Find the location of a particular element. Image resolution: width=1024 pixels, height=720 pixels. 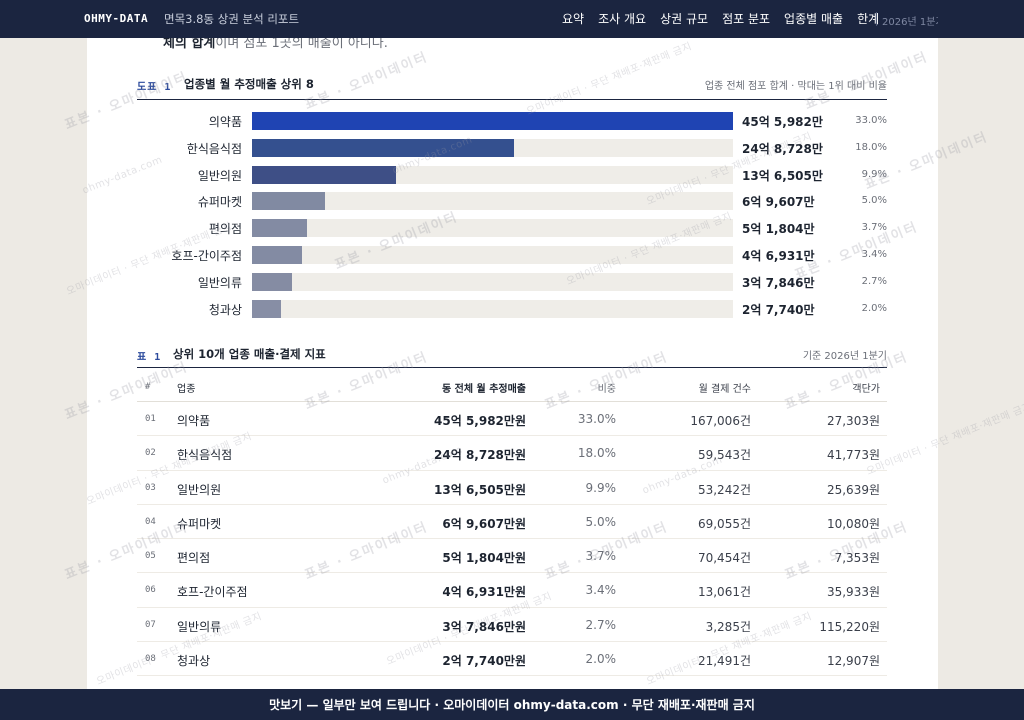

row-price: 115,220원 is located at coordinates (849, 626).